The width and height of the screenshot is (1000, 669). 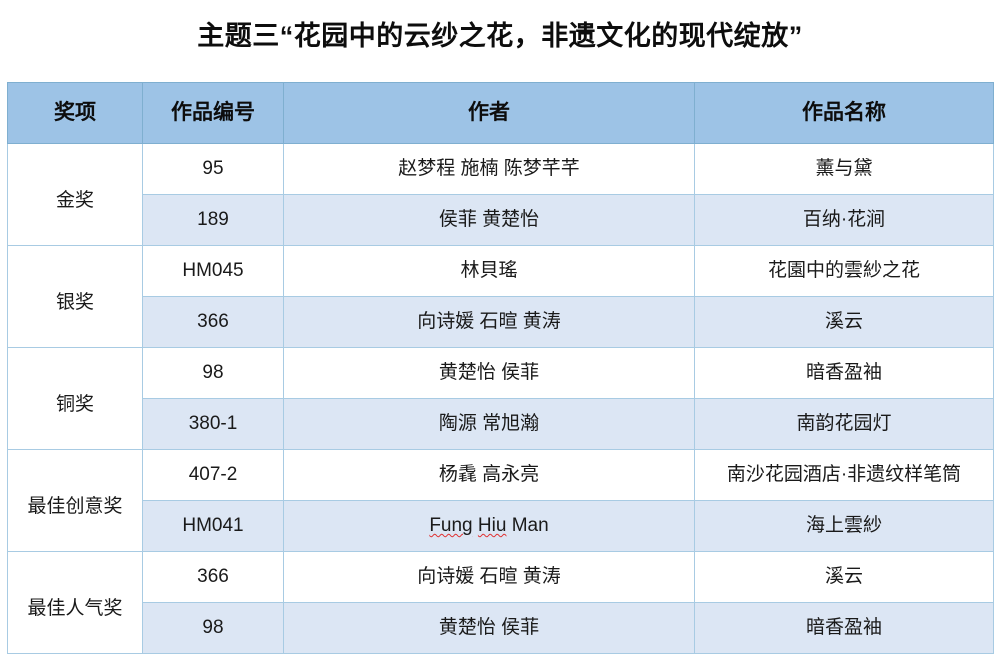 What do you see at coordinates (213, 271) in the screenshot?
I see `cell-work-code: HM045` at bounding box center [213, 271].